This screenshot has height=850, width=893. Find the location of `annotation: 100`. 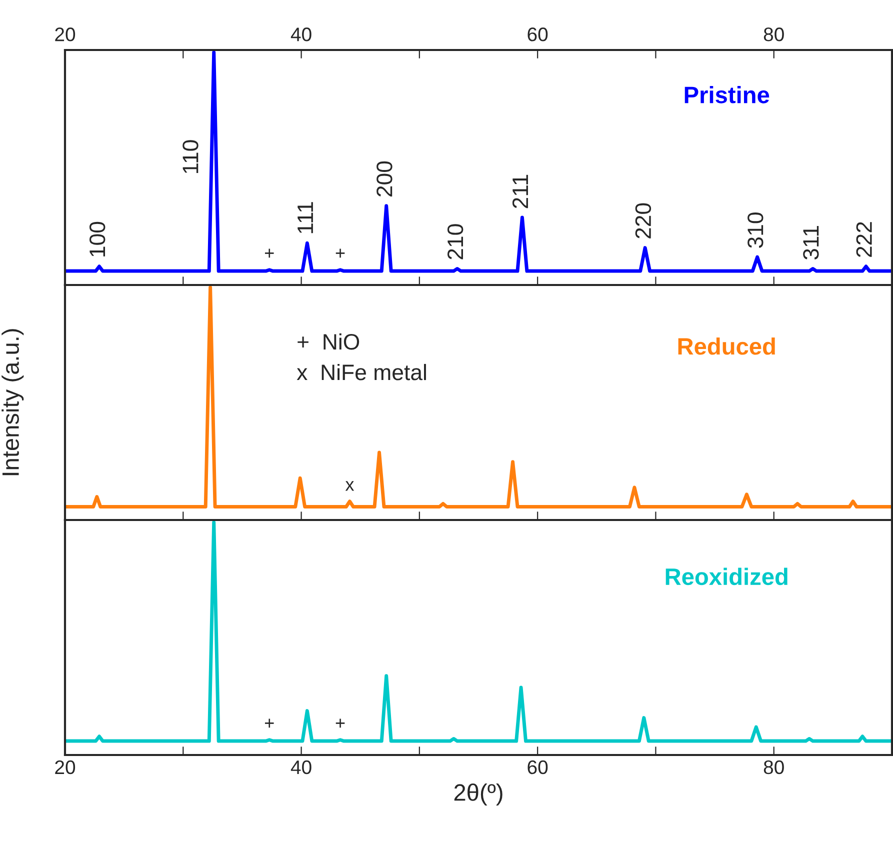

annotation: 100 is located at coordinates (97, 239).